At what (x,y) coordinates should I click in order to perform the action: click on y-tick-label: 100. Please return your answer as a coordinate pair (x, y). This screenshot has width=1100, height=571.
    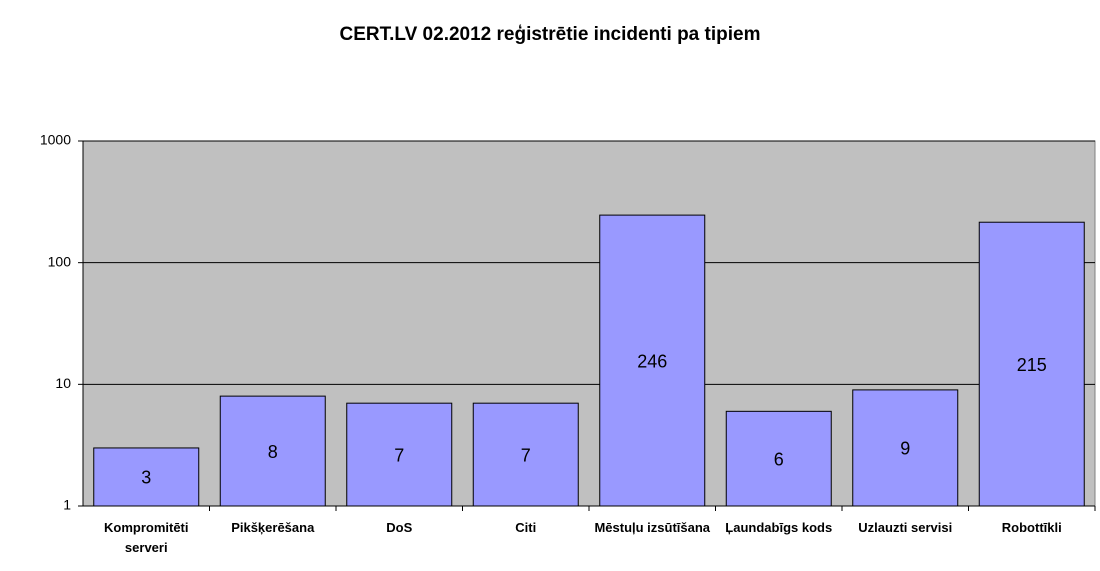
    Looking at the image, I should click on (60, 261).